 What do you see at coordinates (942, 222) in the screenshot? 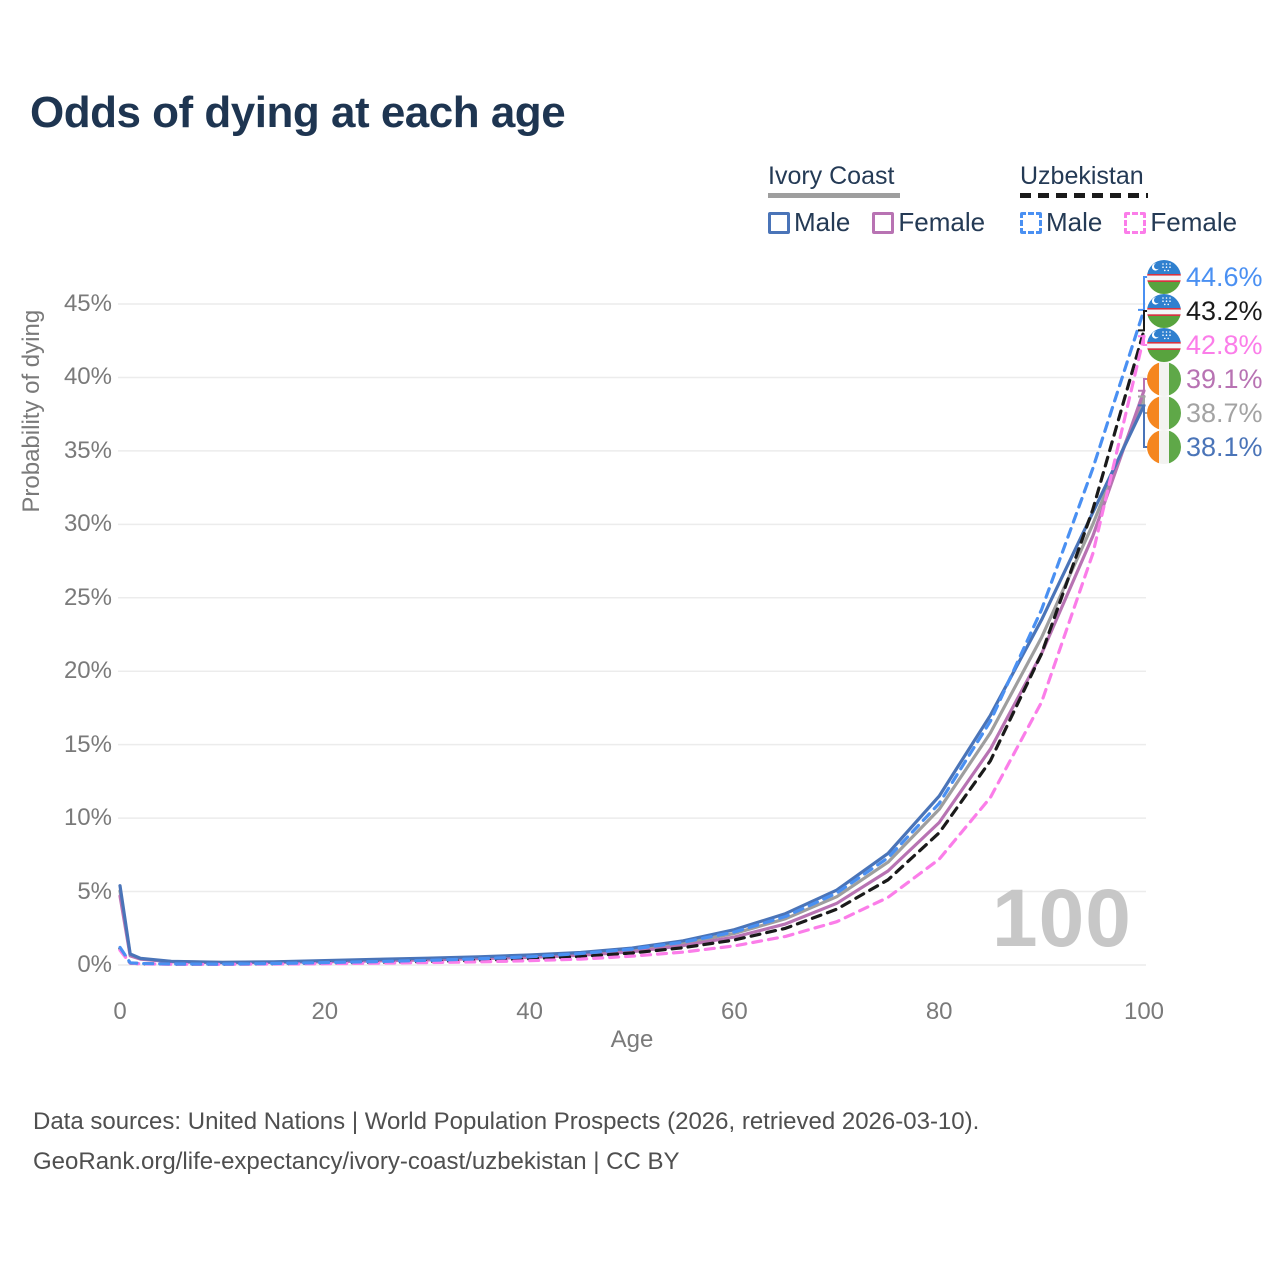
I see `legend-label-ivory-coast-female: Female` at bounding box center [942, 222].